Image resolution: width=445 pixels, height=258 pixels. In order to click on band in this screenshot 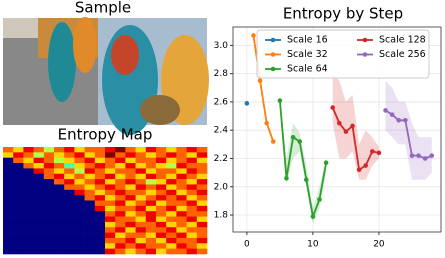, I will do `click(355, 126)`.